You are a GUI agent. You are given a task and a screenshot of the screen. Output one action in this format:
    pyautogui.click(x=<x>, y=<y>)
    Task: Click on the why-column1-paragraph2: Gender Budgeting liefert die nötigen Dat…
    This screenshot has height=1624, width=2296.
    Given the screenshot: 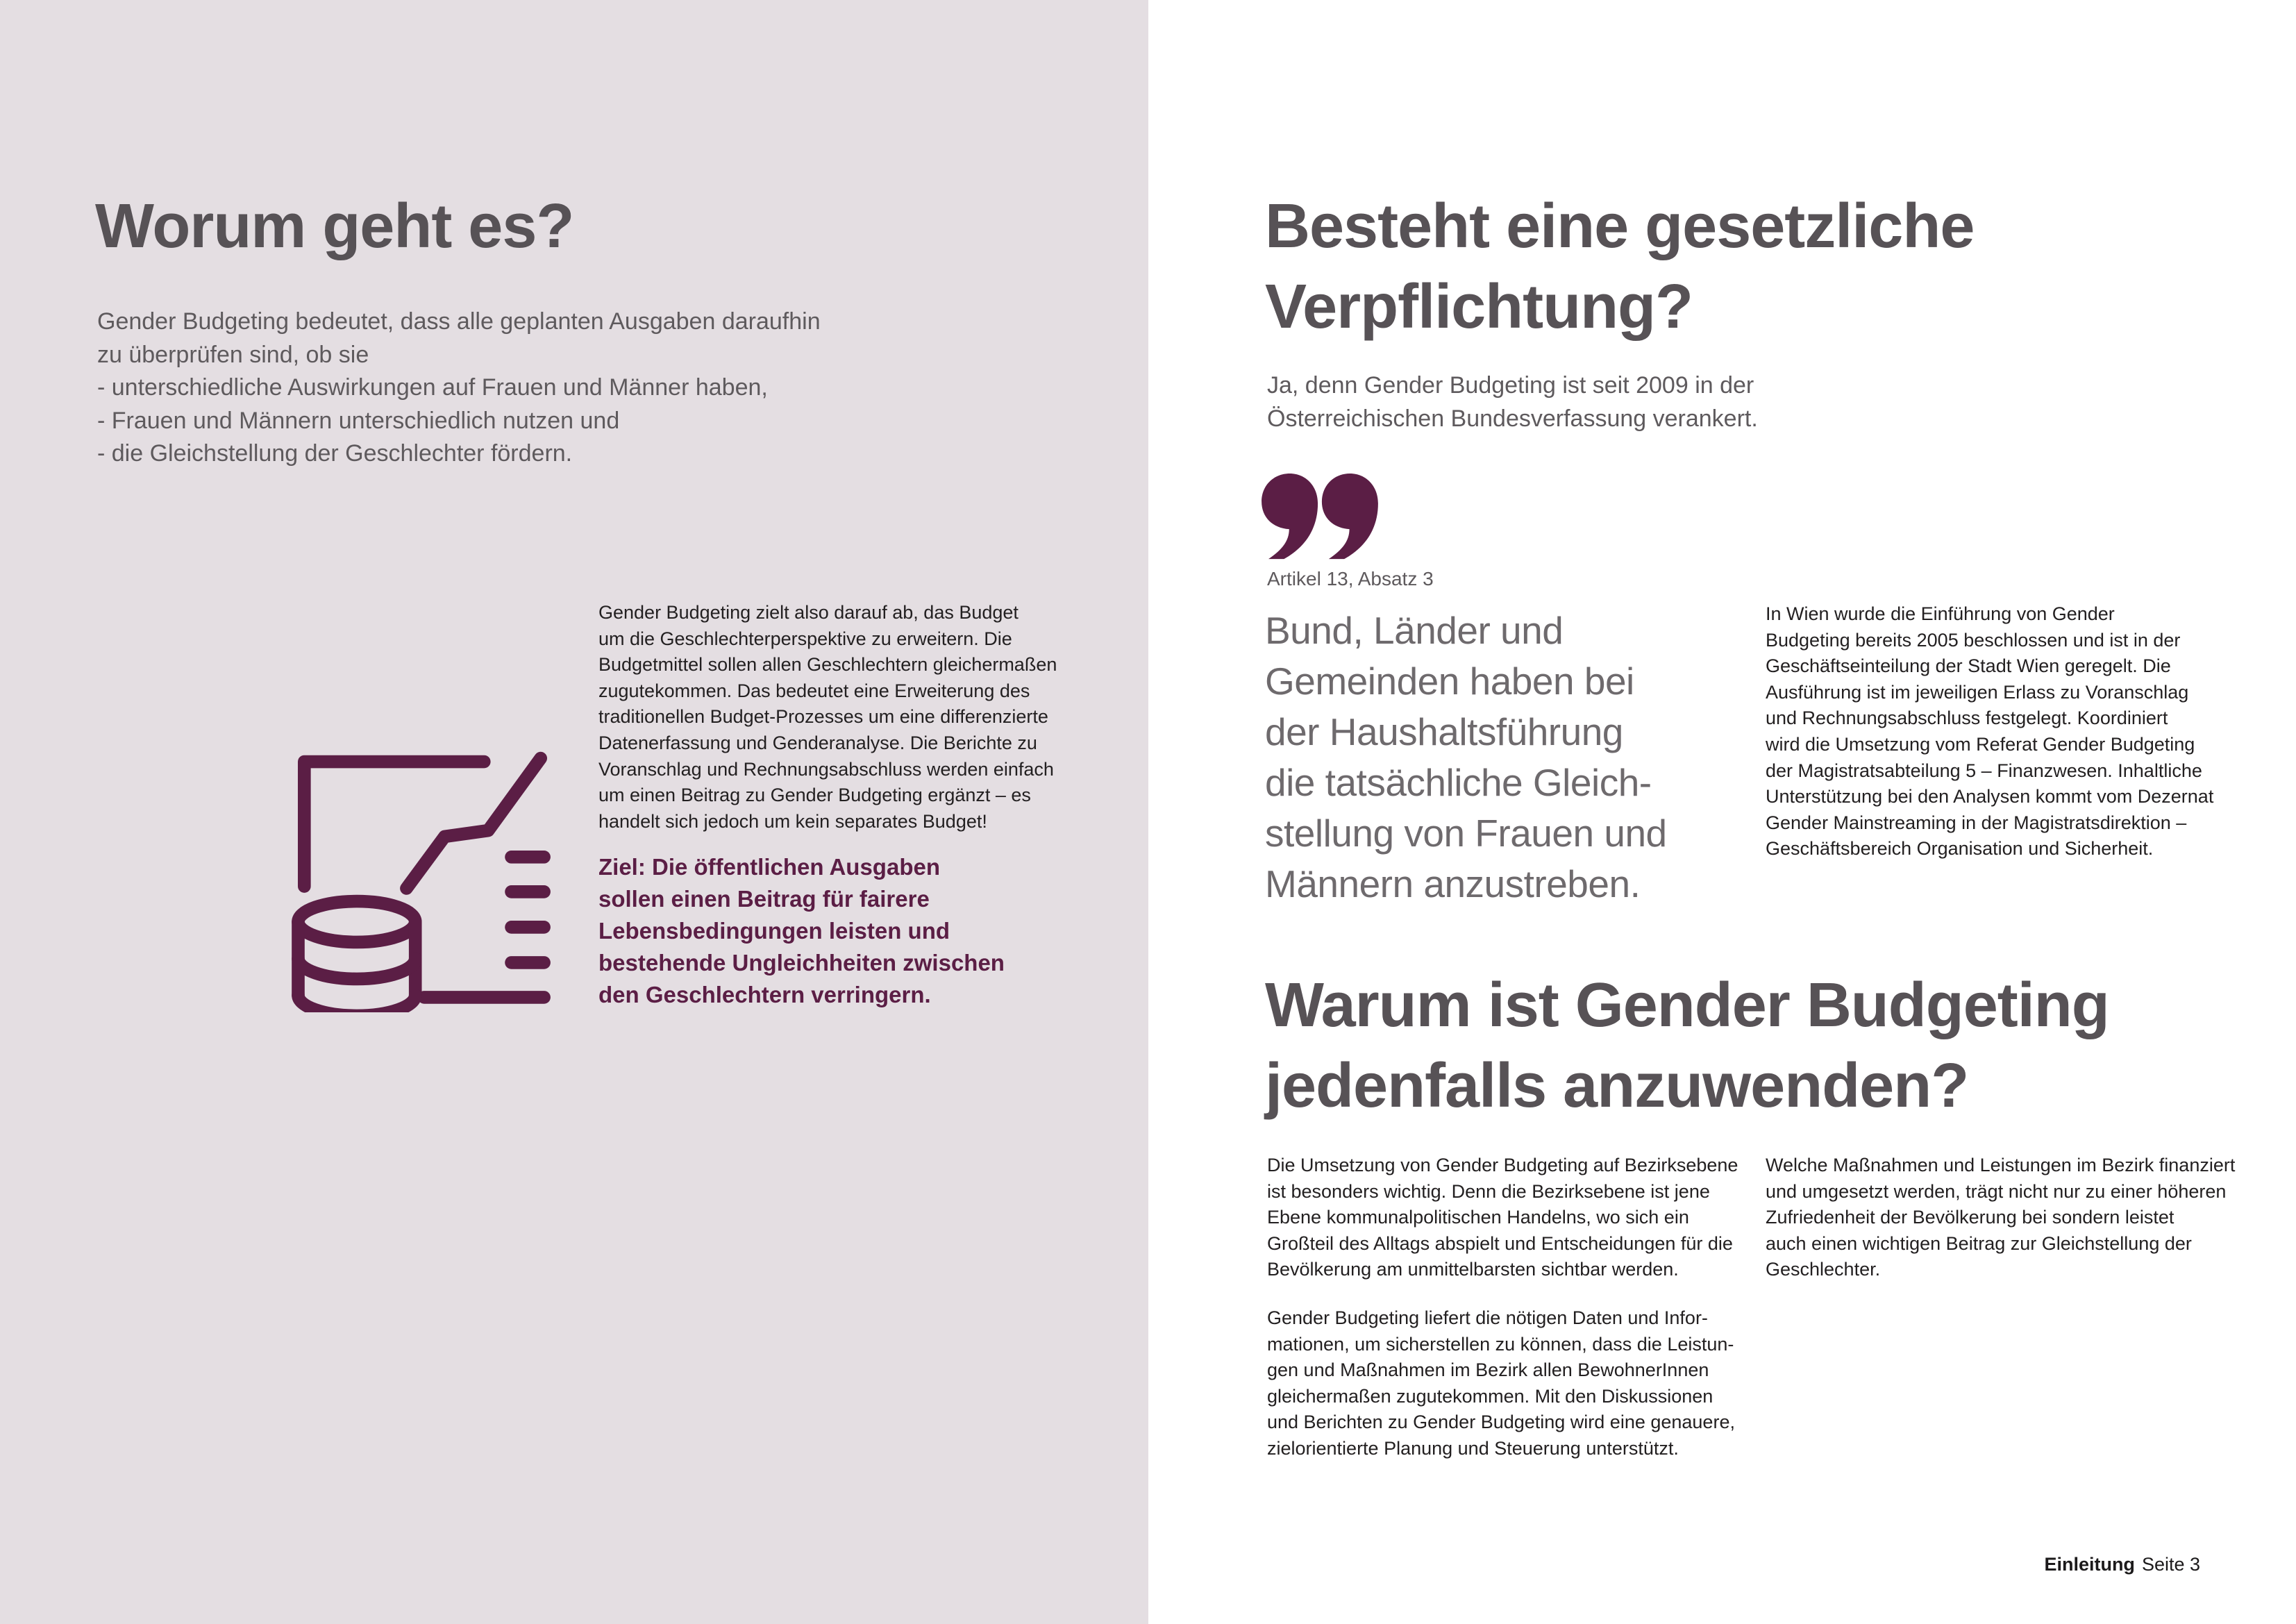 What is the action you would take?
    pyautogui.click(x=1501, y=1383)
    